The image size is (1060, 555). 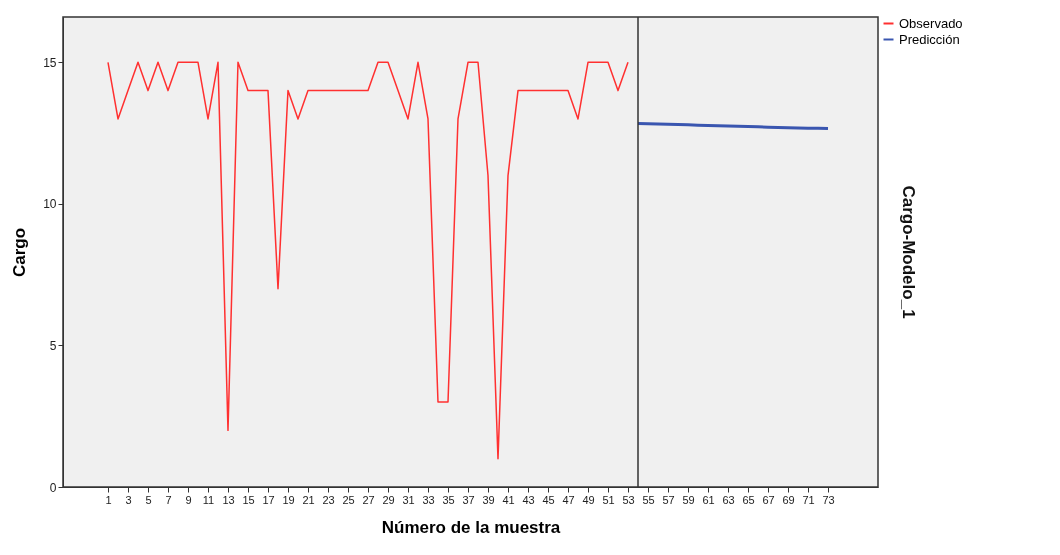 I want to click on x-tick-label: 5, so click(x=148, y=499).